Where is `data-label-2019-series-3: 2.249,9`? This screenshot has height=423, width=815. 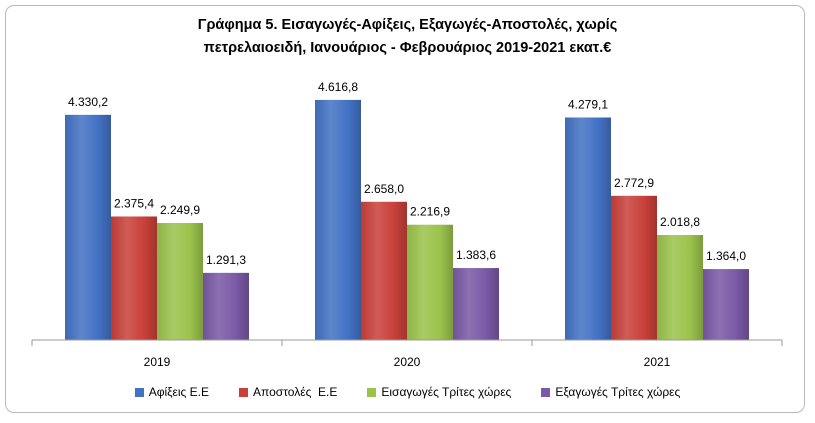 data-label-2019-series-3: 2.249,9 is located at coordinates (180, 210).